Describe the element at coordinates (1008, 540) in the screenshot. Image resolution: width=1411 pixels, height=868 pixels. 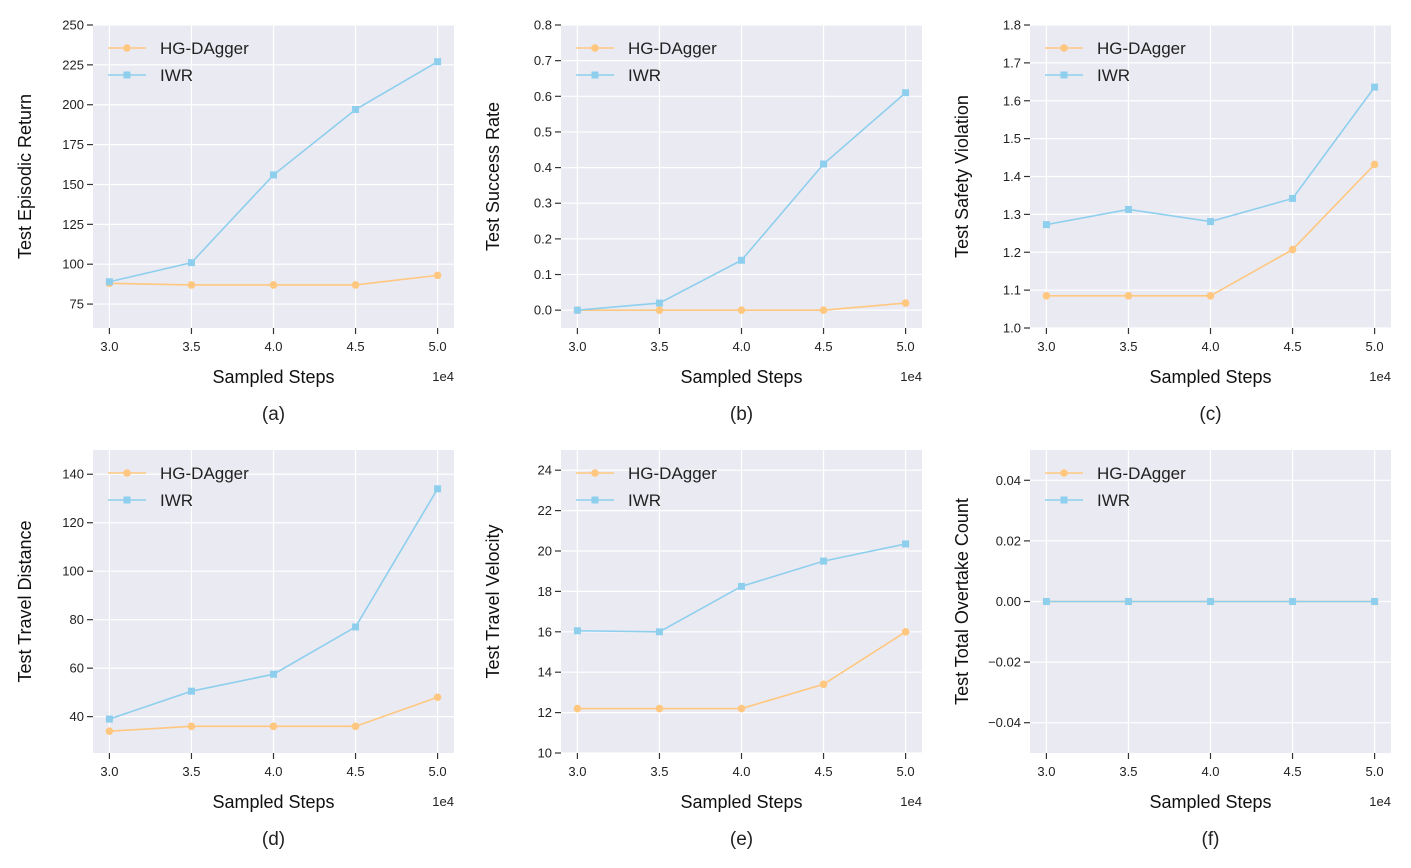
I see `y-tick-label: 0.02` at that location.